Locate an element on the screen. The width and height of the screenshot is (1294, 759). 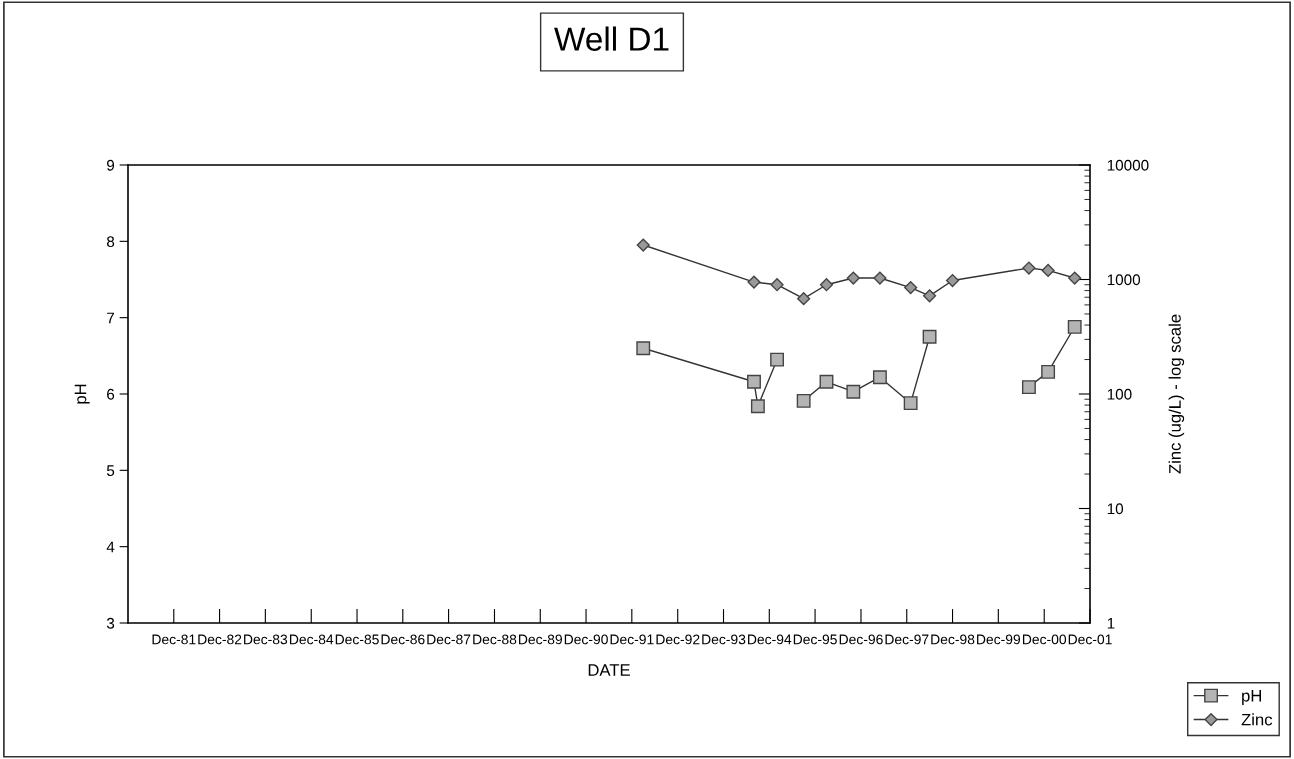
x-tick-label: Dec-92 is located at coordinates (678, 639).